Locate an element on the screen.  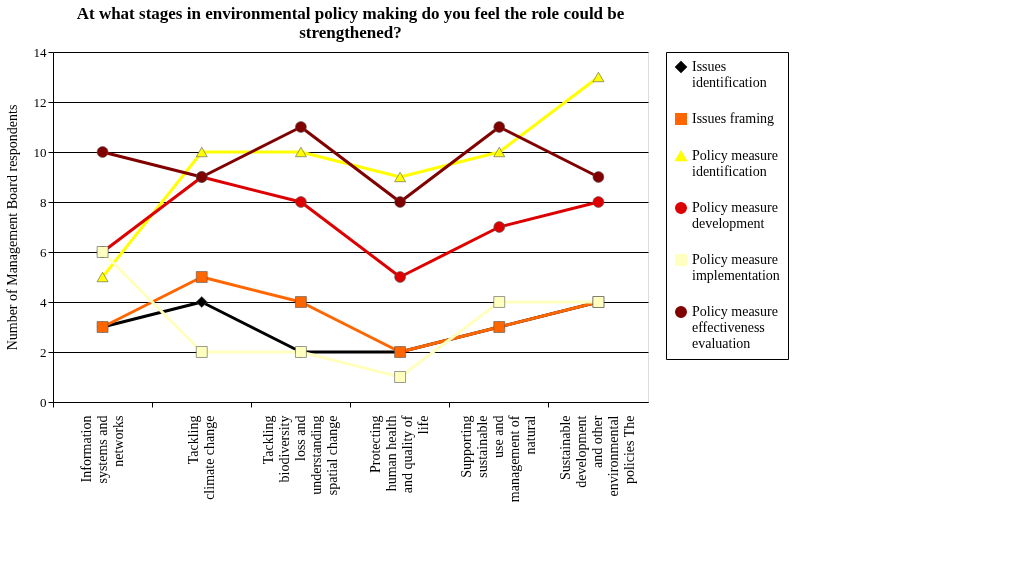
y-axis-title: Number of Management Board respondents is located at coordinates (12, 227).